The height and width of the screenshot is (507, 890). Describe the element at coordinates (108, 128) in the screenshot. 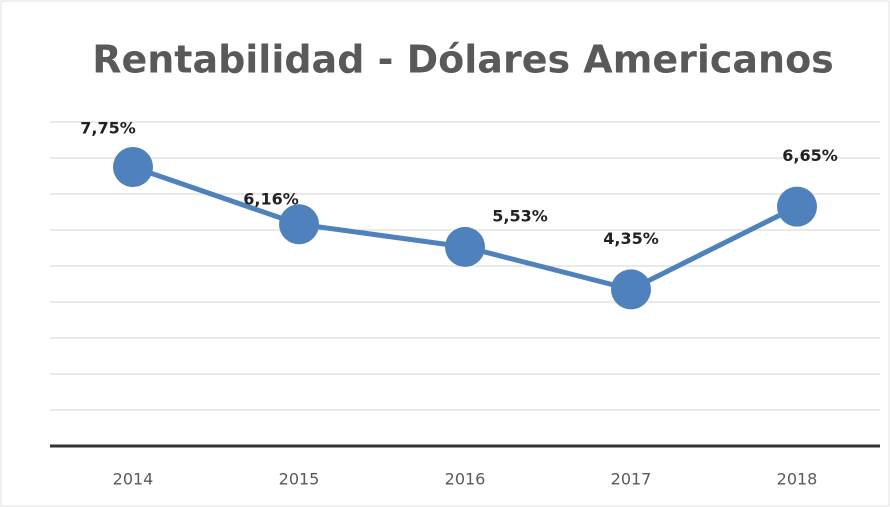

I see `data-label: 7,75%` at that location.